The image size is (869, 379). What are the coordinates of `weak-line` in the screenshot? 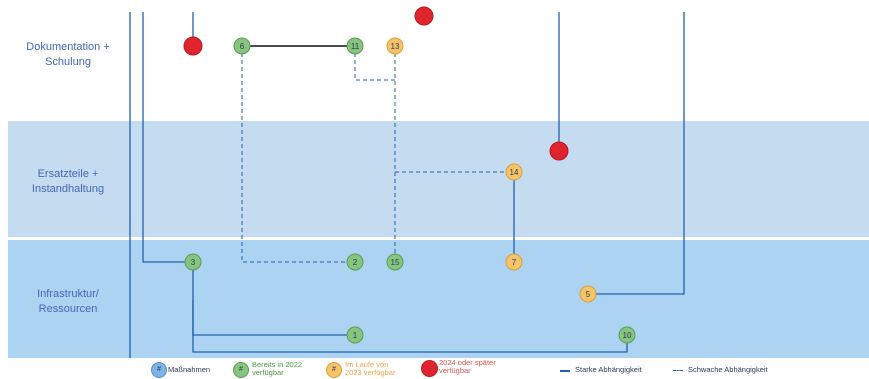 It's located at (298, 154).